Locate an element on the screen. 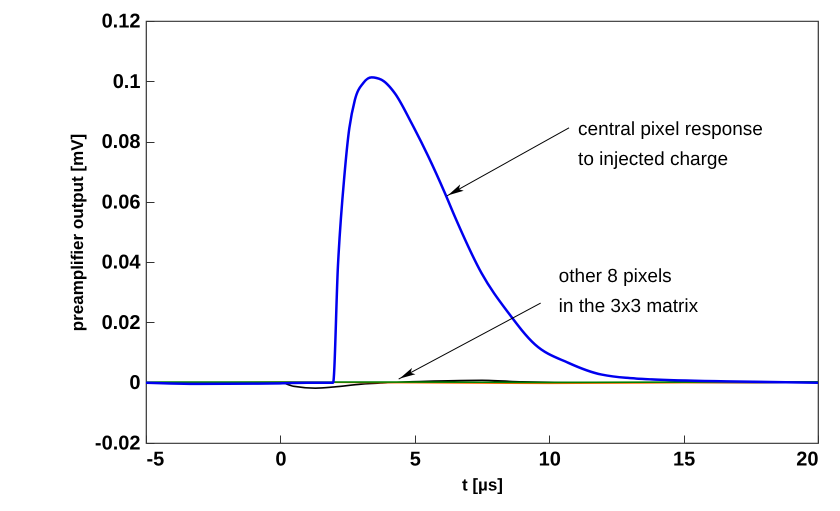 Image resolution: width=840 pixels, height=511 pixels. x-tick-label: -5 is located at coordinates (155, 459).